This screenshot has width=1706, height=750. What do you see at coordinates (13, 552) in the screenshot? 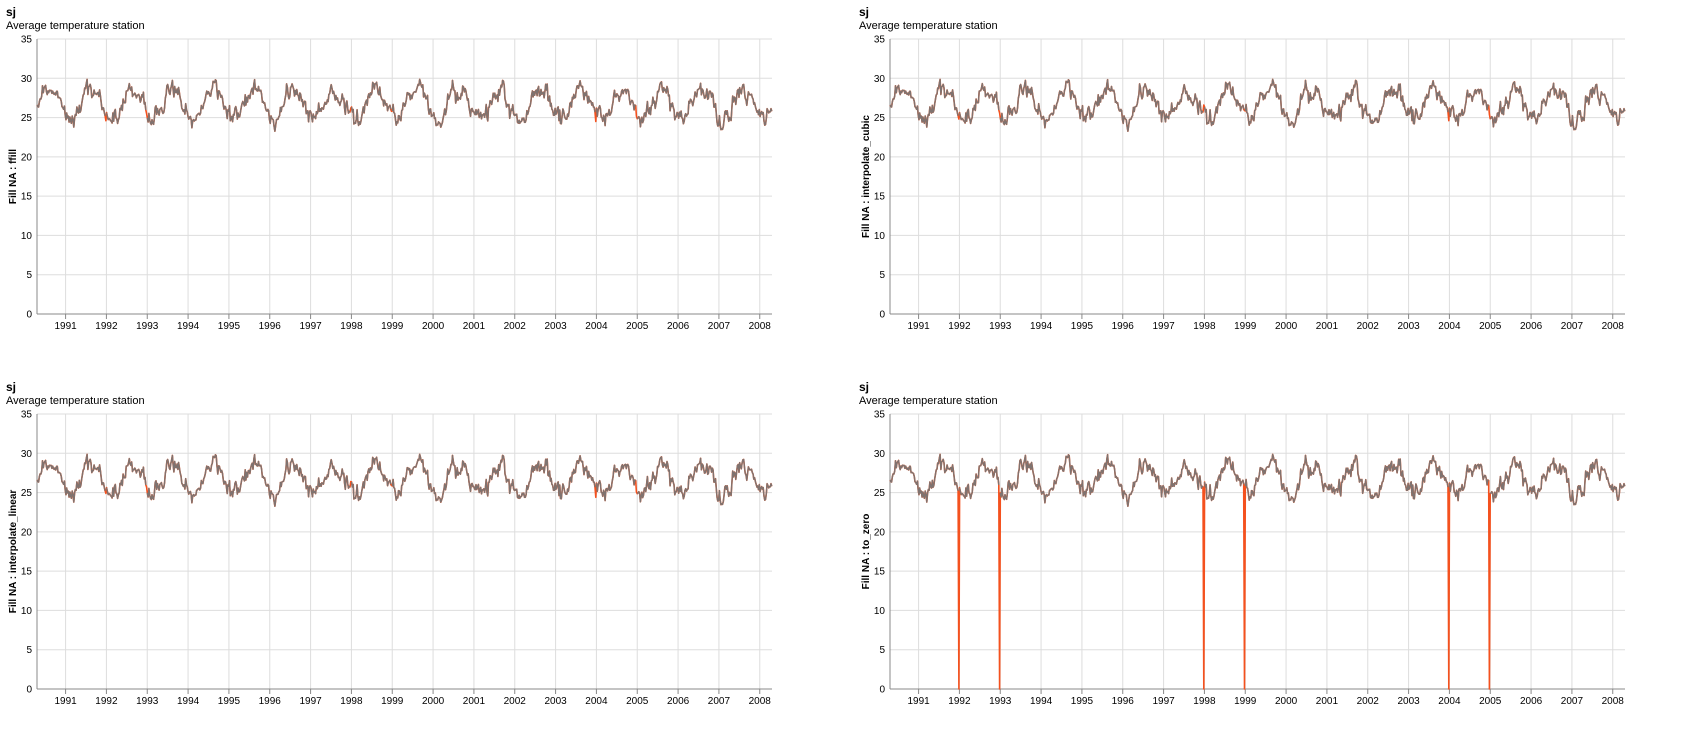
I see `y-axis-label: Fill NA : interpolate_linear` at bounding box center [13, 552].